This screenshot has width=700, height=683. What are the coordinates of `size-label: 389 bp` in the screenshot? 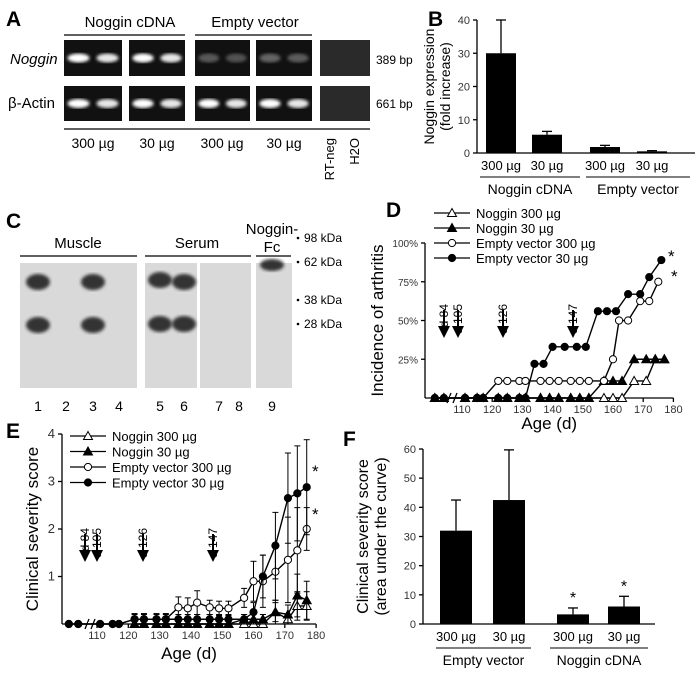 It's located at (394, 60).